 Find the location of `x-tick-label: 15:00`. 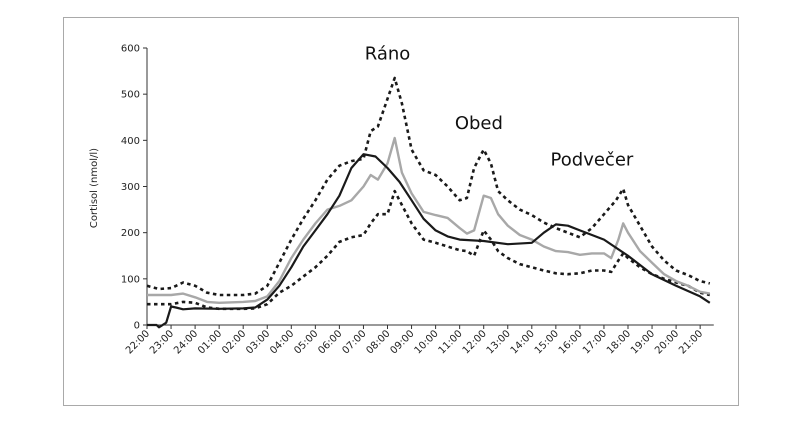

x-tick-label: 15:00 is located at coordinates (547, 342).